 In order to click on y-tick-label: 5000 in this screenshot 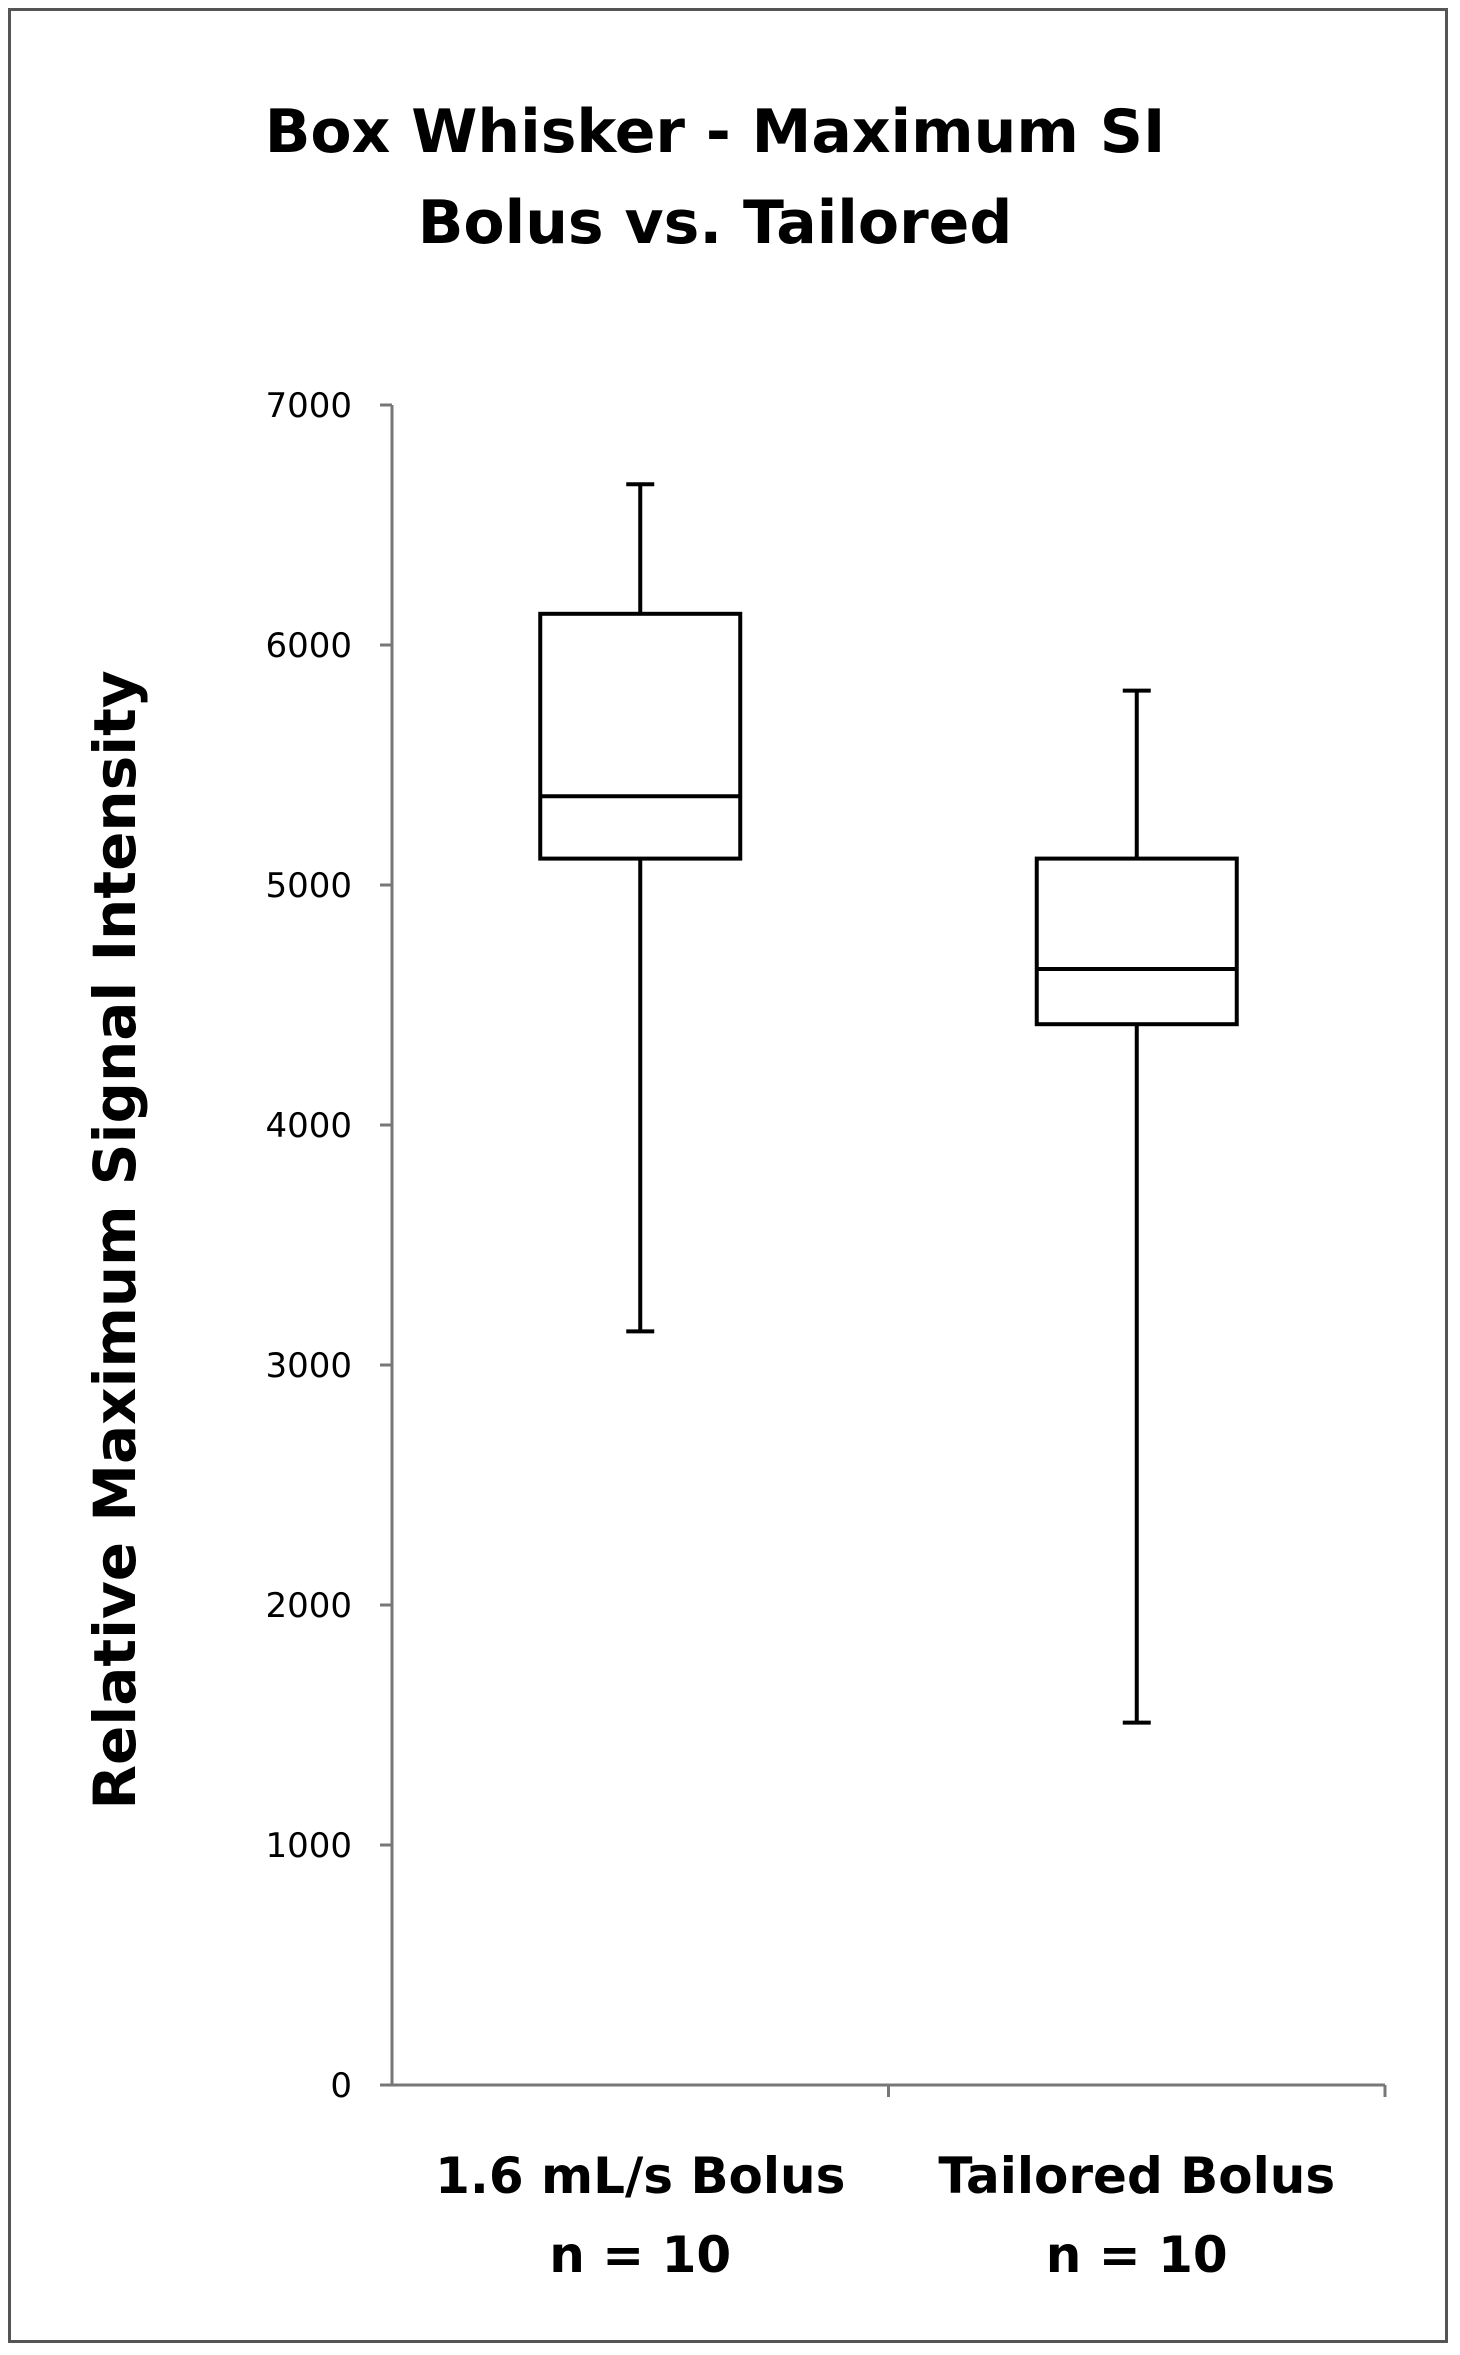, I will do `click(308, 886)`.